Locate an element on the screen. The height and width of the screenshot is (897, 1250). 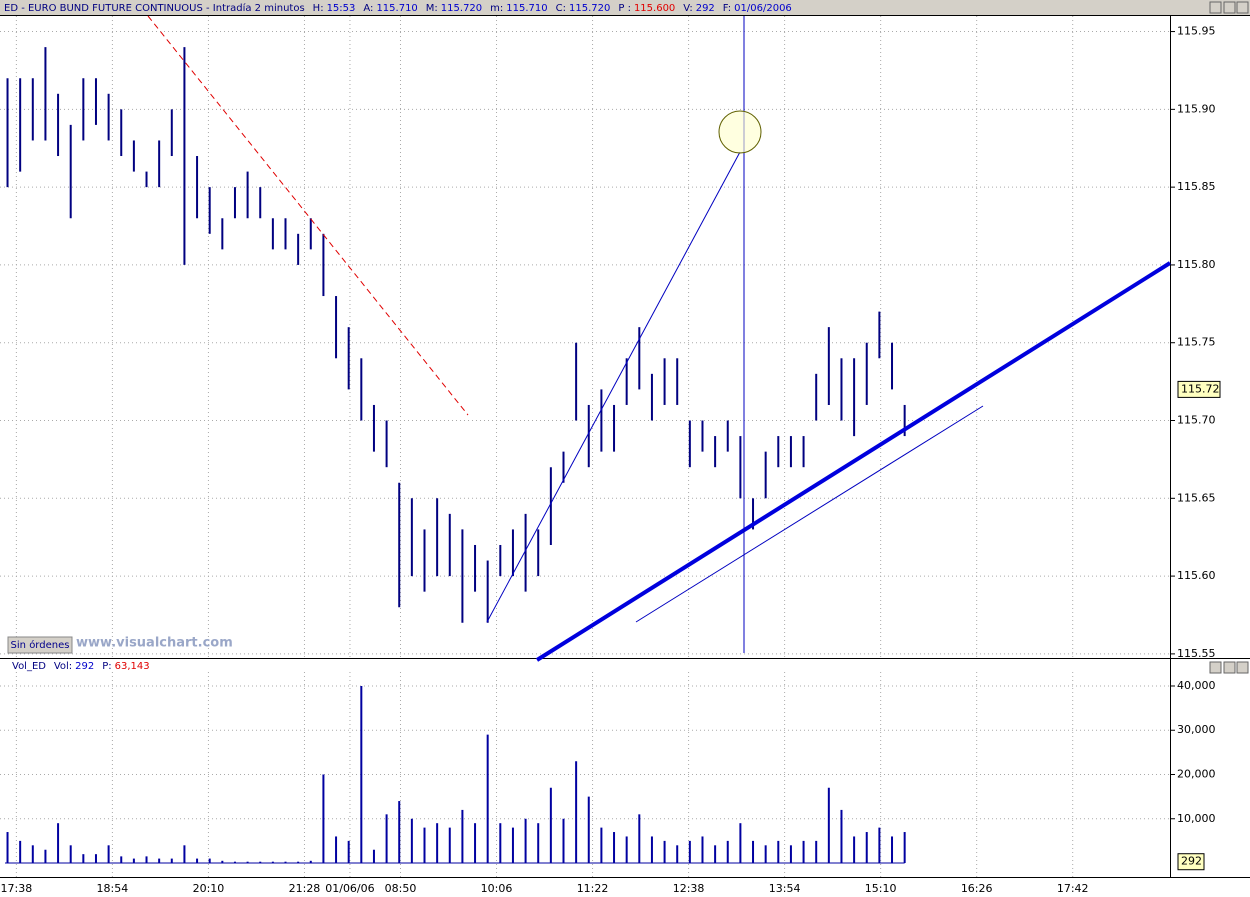
y-tick-label: 115.75 is located at coordinates (1196, 342).